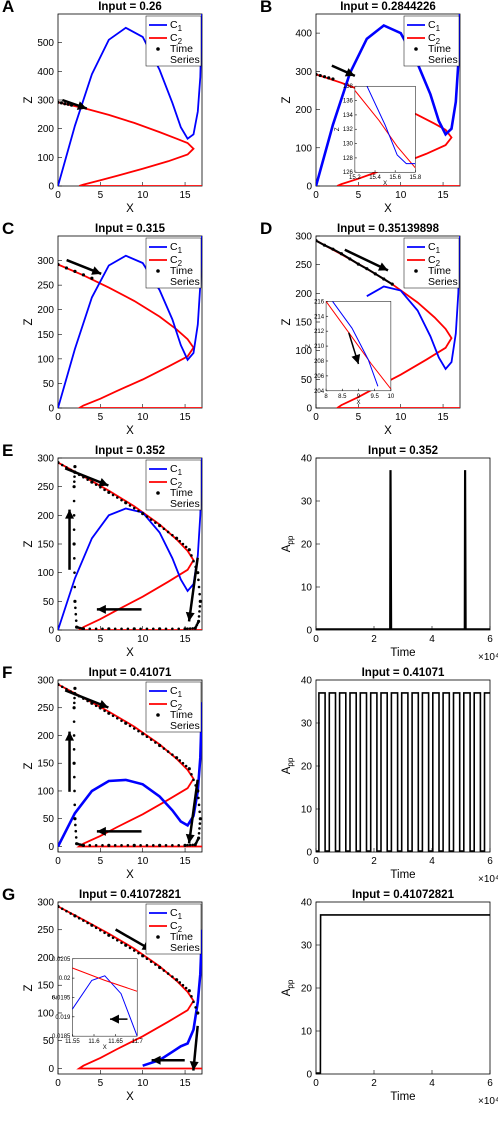 The height and width of the screenshot is (1126, 498). Describe the element at coordinates (185, 195) in the screenshot. I see `x-tick-label: 15` at that location.